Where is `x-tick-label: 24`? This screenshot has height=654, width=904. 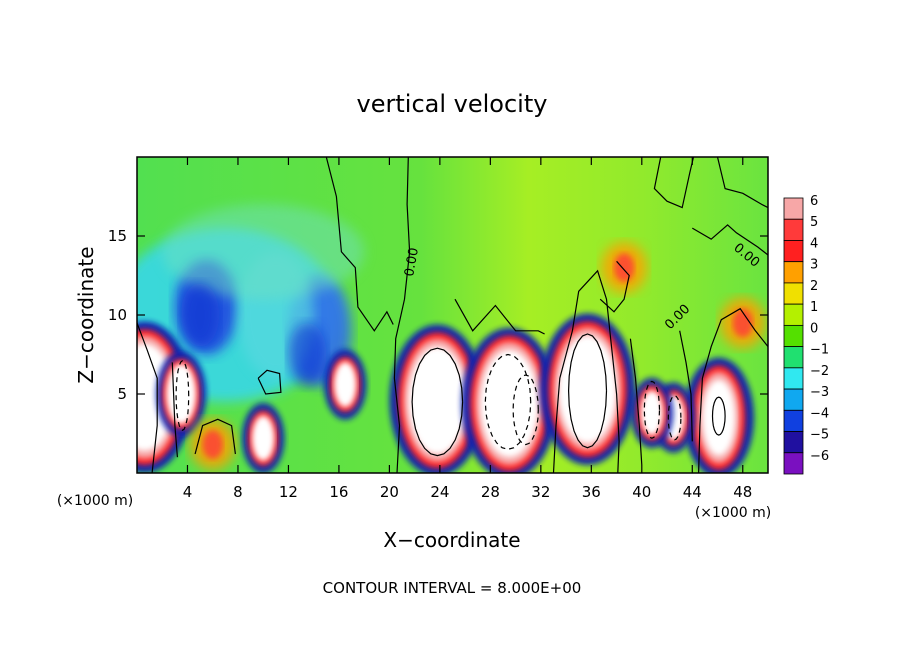
x-tick-label: 24 is located at coordinates (439, 492).